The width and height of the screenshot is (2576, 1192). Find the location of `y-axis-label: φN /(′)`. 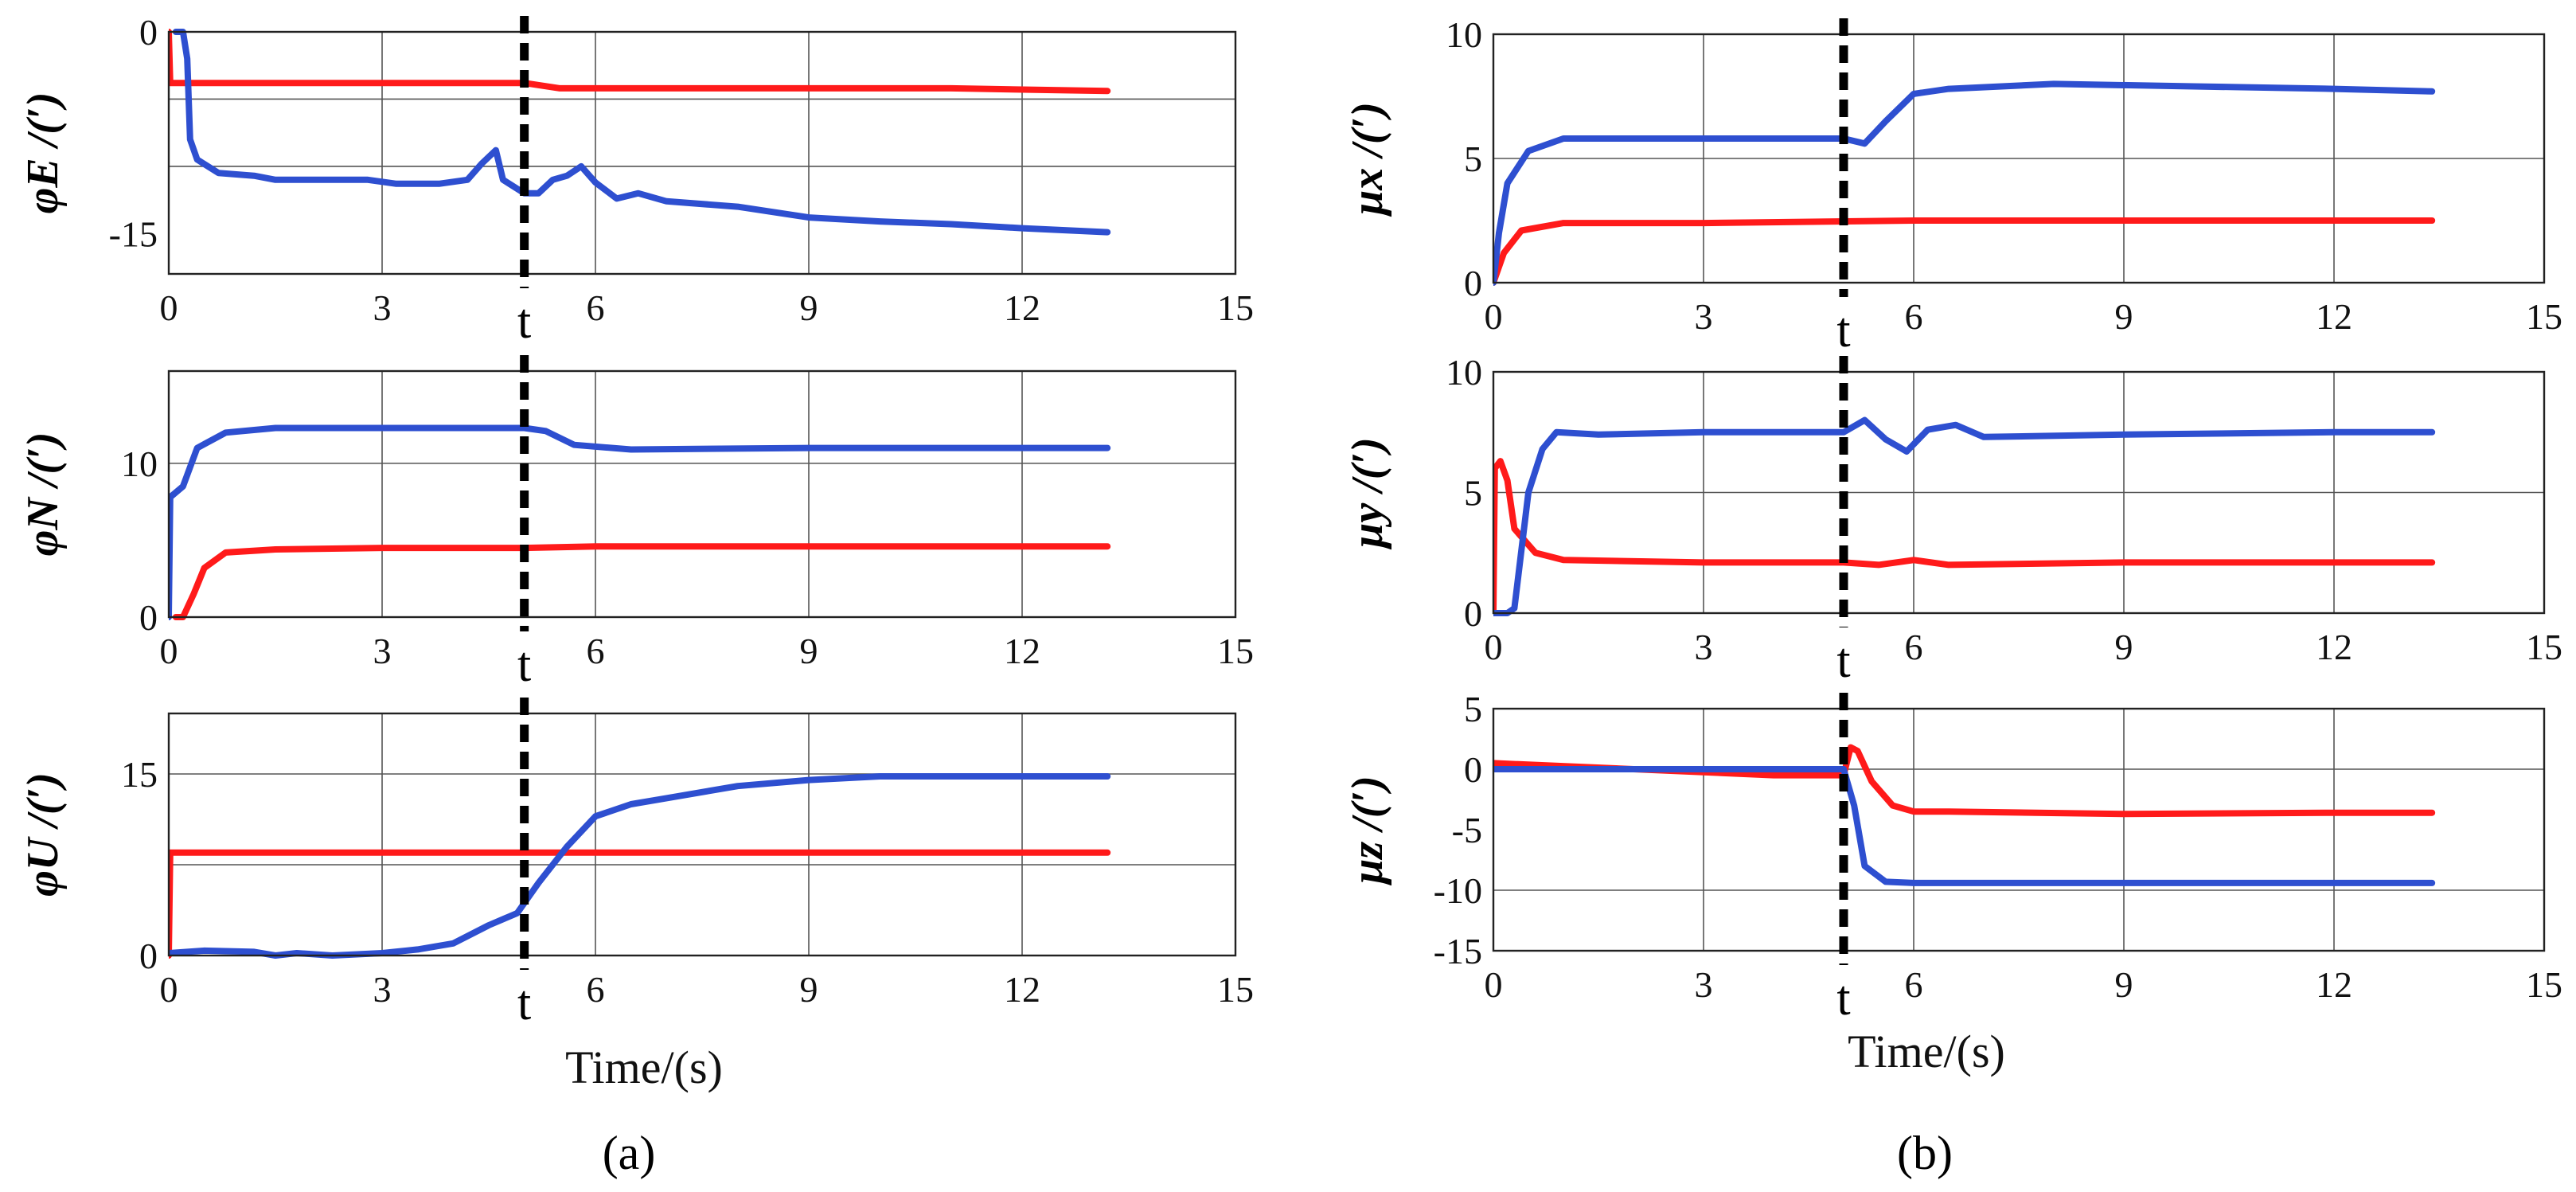

y-axis-label: φN /(′) is located at coordinates (43, 494).